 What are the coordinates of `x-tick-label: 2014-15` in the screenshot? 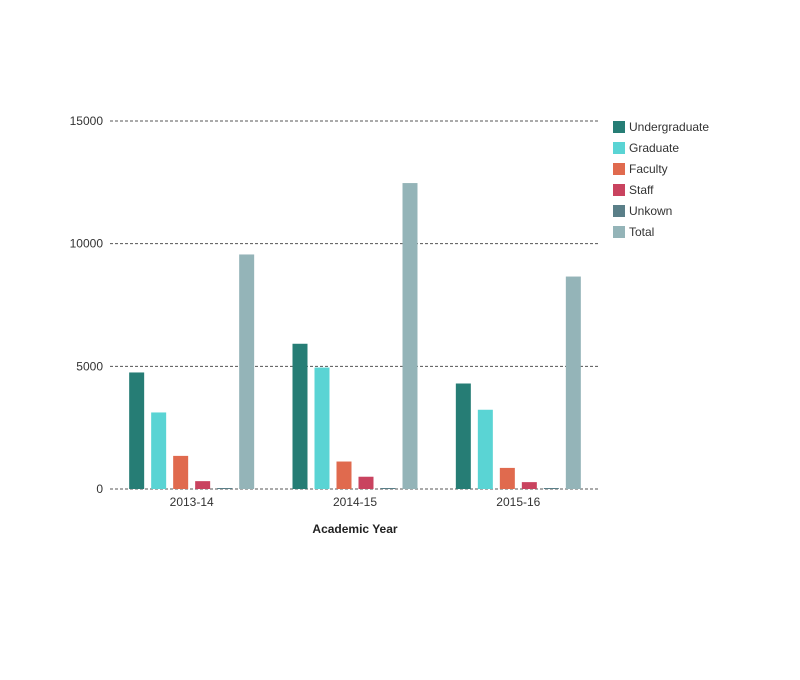 It's located at (355, 502).